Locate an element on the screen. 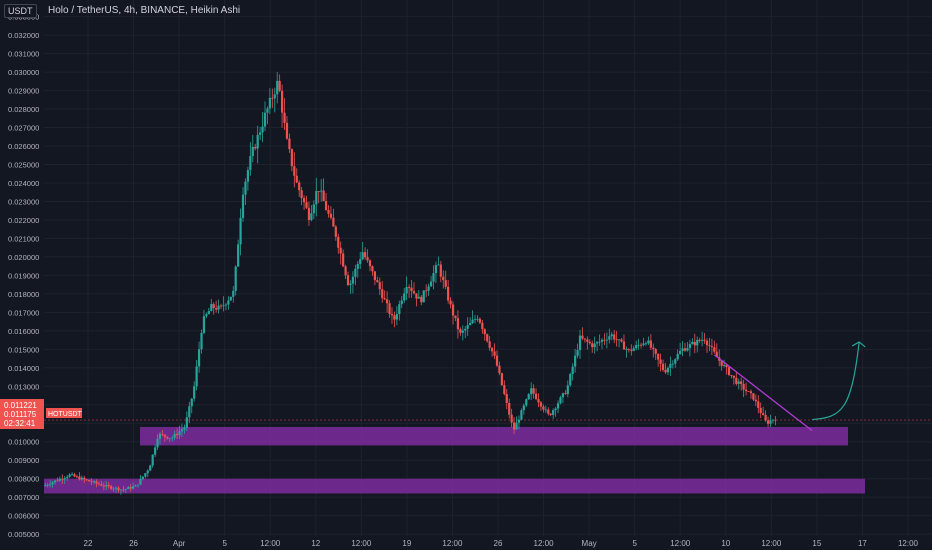  current-price-label: 0.011175 is located at coordinates (20, 414).